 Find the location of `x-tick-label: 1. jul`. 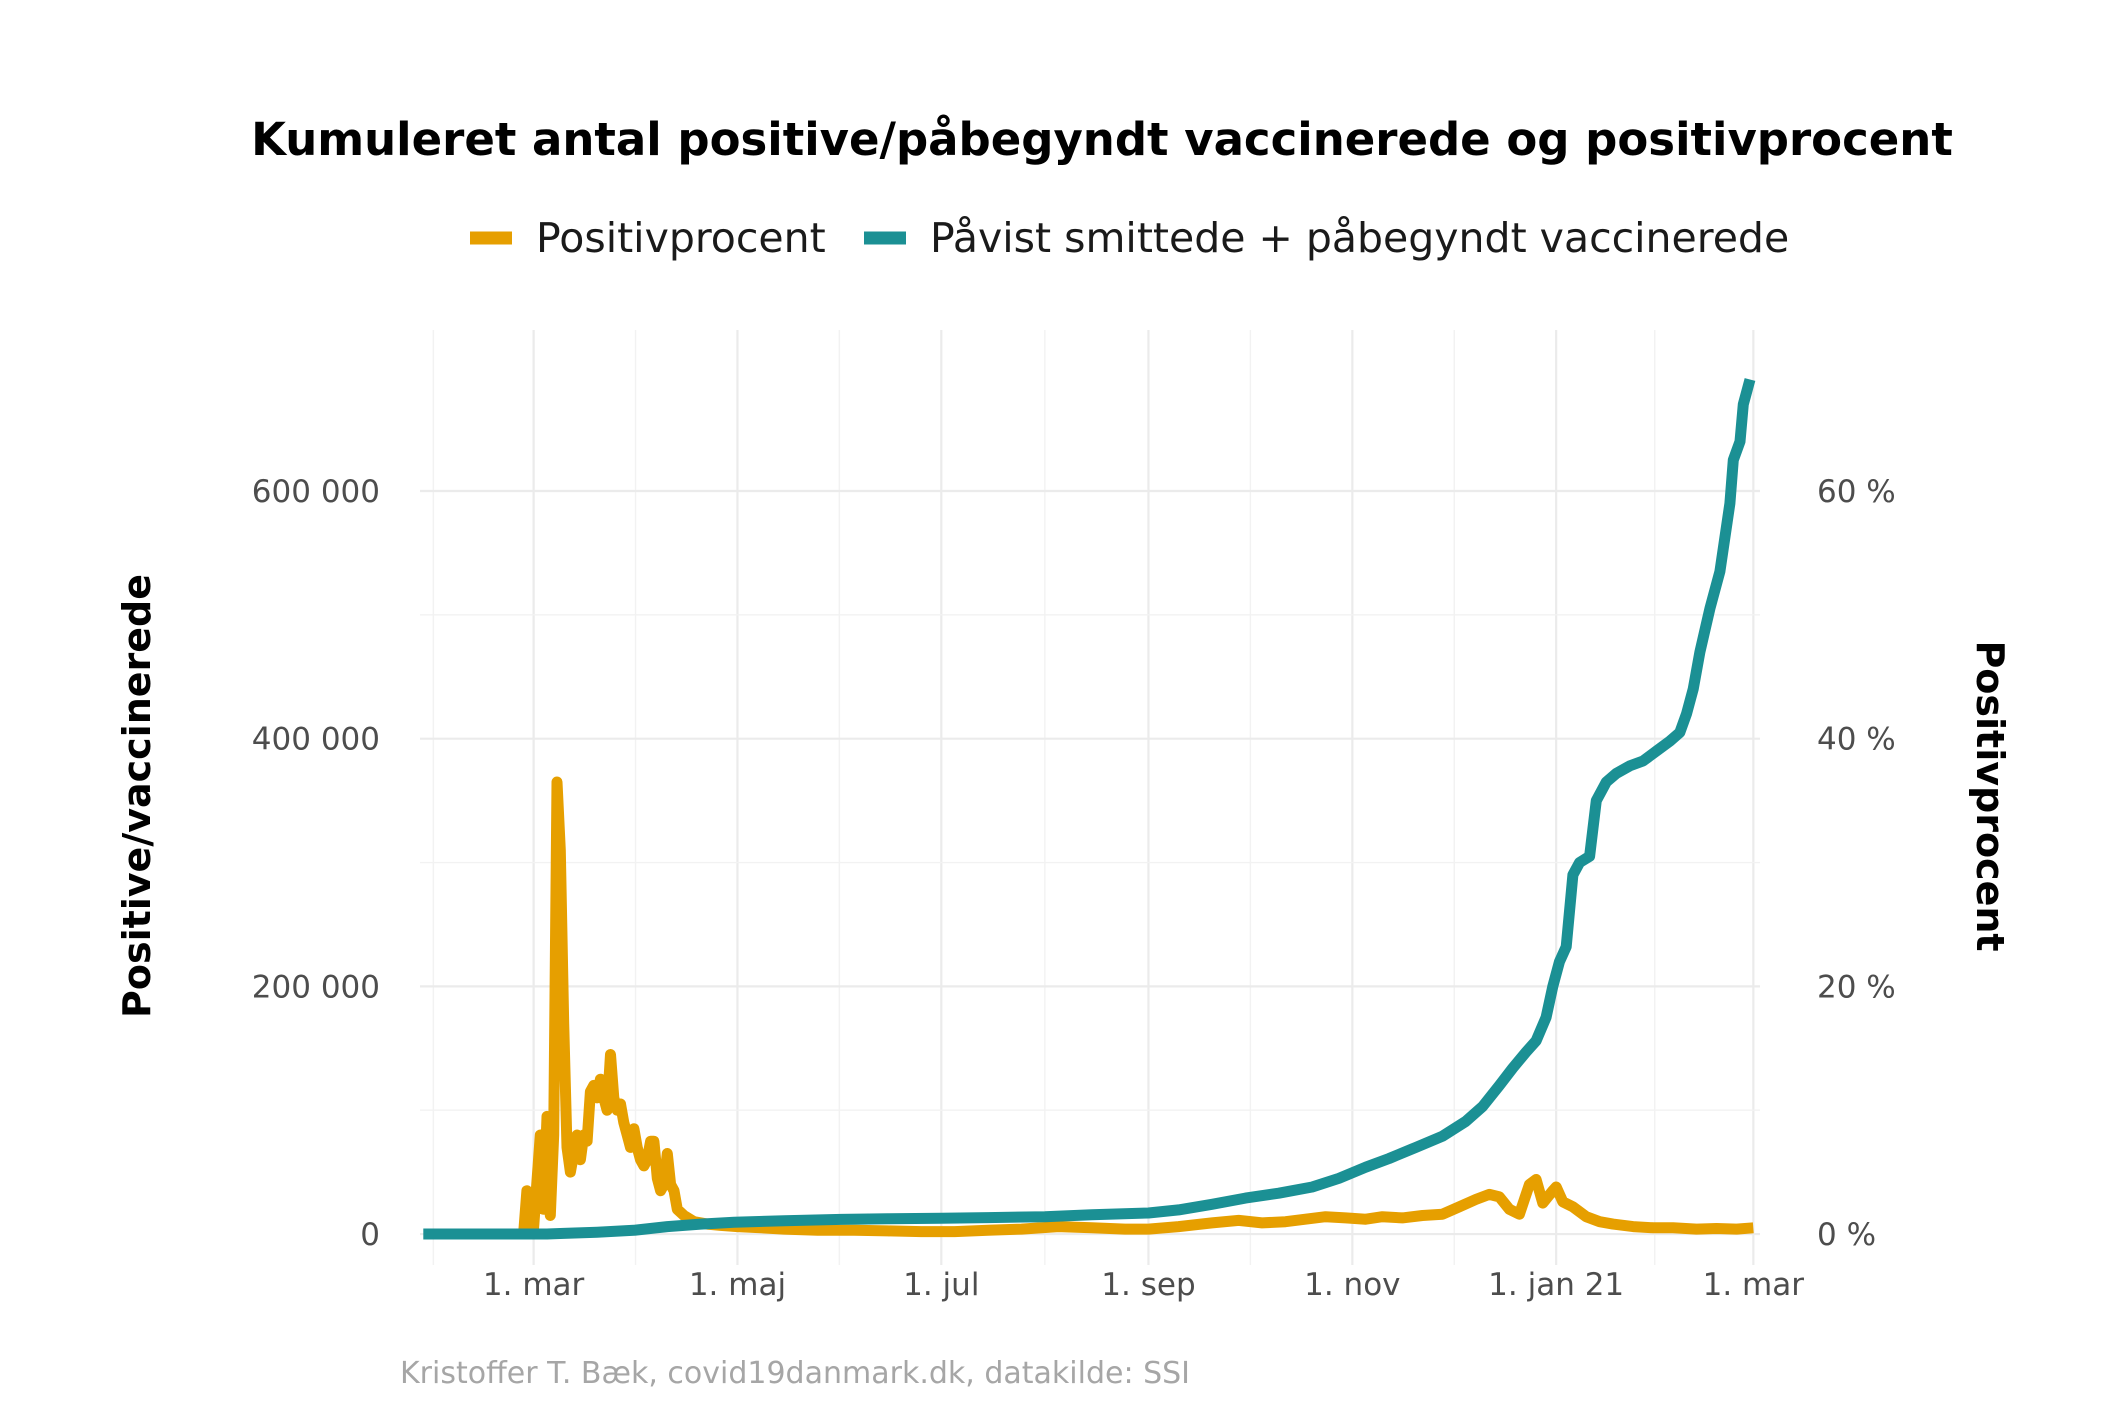

x-tick-label: 1. jul is located at coordinates (941, 1285).